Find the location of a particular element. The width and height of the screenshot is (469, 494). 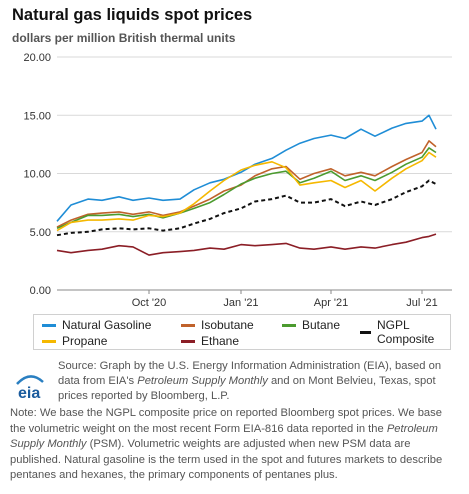

x-tick-label: Oct '20 is located at coordinates (149, 303).